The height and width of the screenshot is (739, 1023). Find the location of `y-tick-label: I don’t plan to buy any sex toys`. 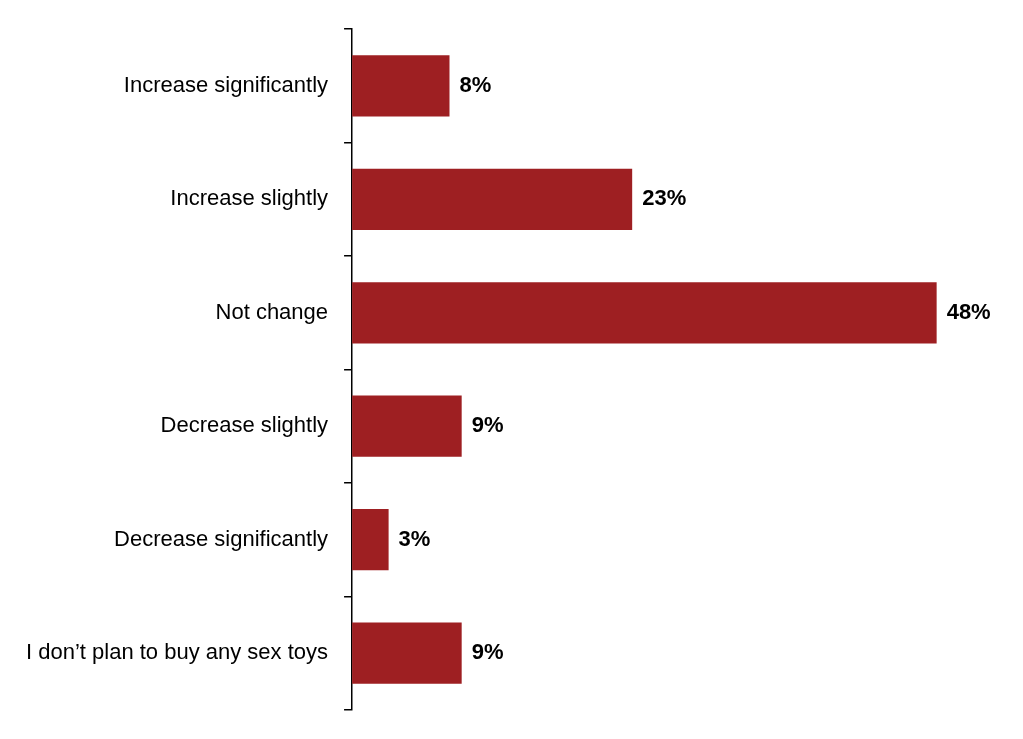

y-tick-label: I don’t plan to buy any sex toys is located at coordinates (177, 652).